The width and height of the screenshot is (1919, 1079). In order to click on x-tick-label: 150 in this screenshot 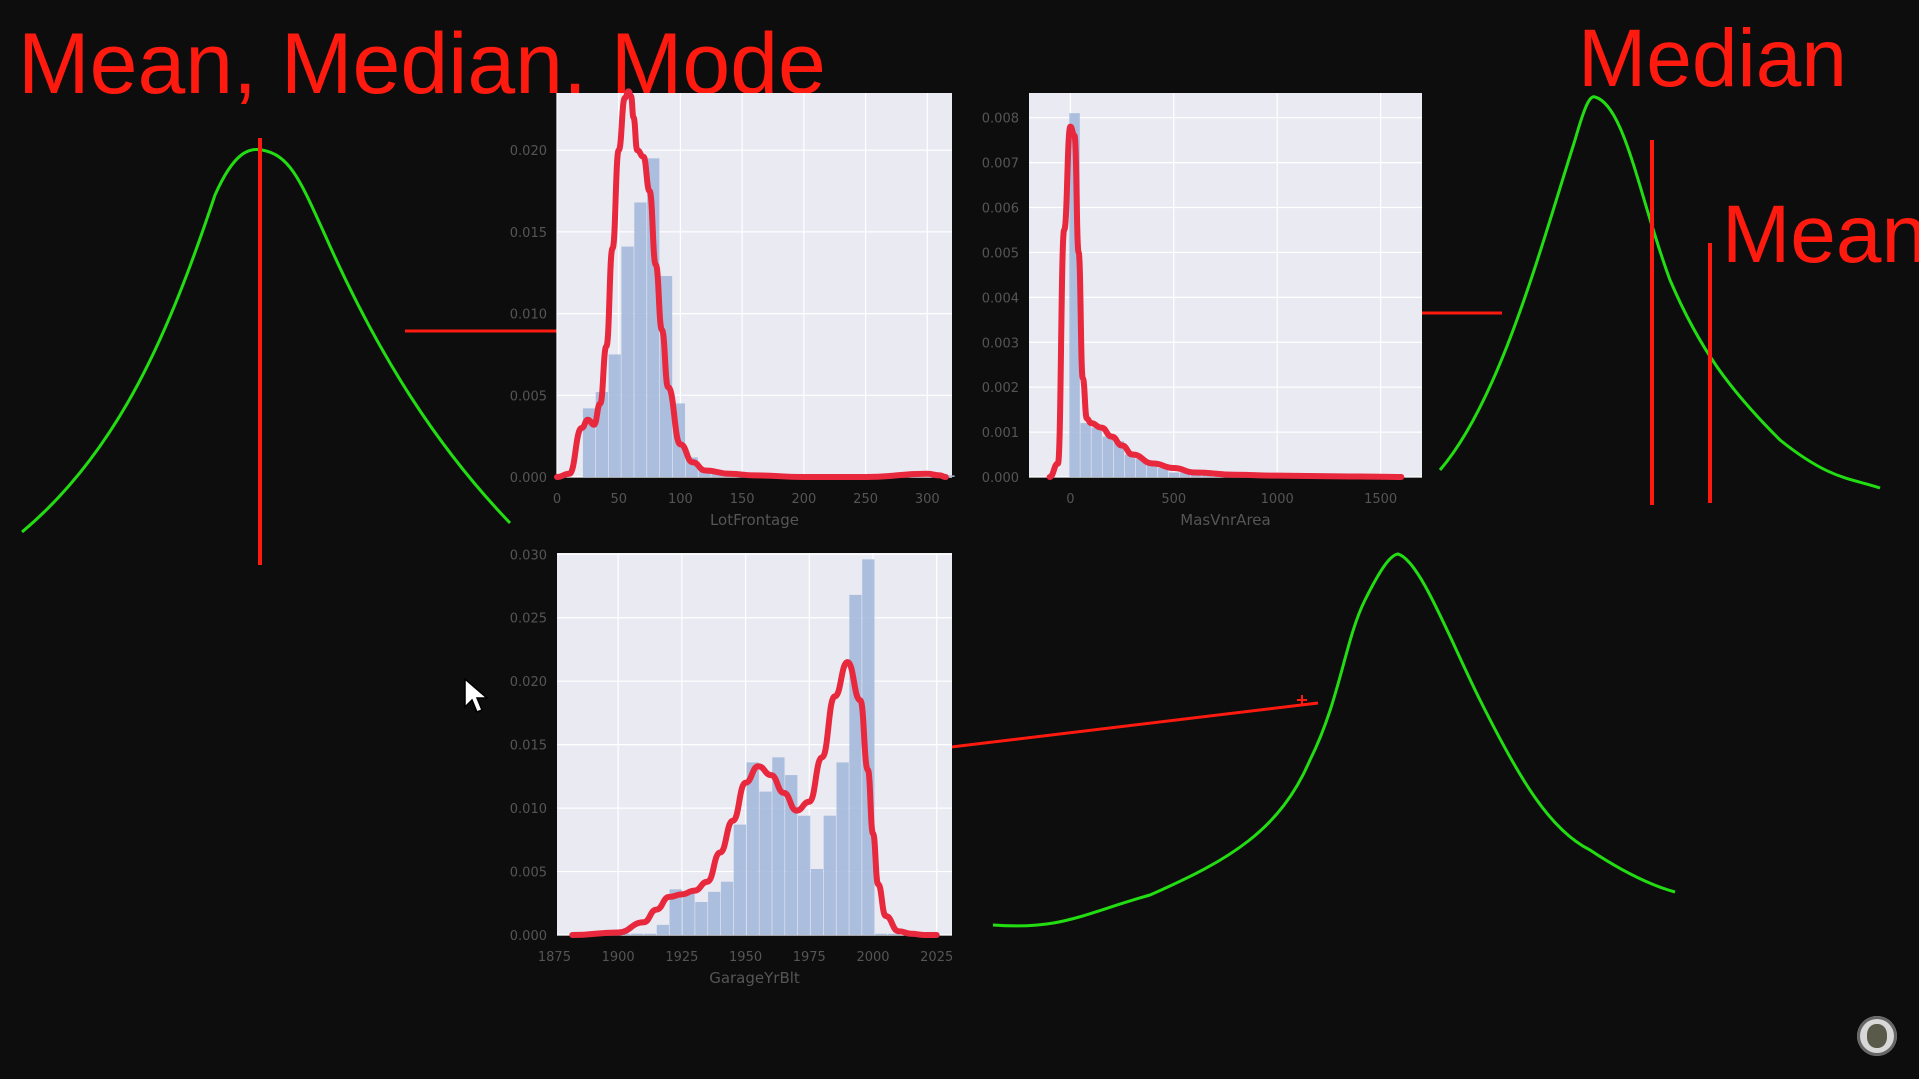, I will do `click(742, 499)`.